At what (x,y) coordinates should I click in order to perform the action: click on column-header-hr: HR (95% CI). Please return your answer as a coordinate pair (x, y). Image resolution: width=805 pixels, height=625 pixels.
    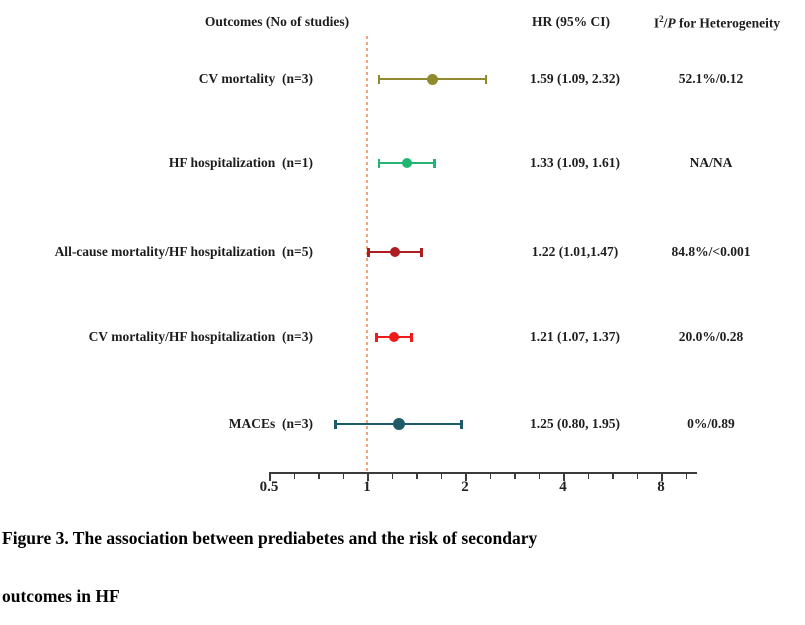
    Looking at the image, I should click on (571, 21).